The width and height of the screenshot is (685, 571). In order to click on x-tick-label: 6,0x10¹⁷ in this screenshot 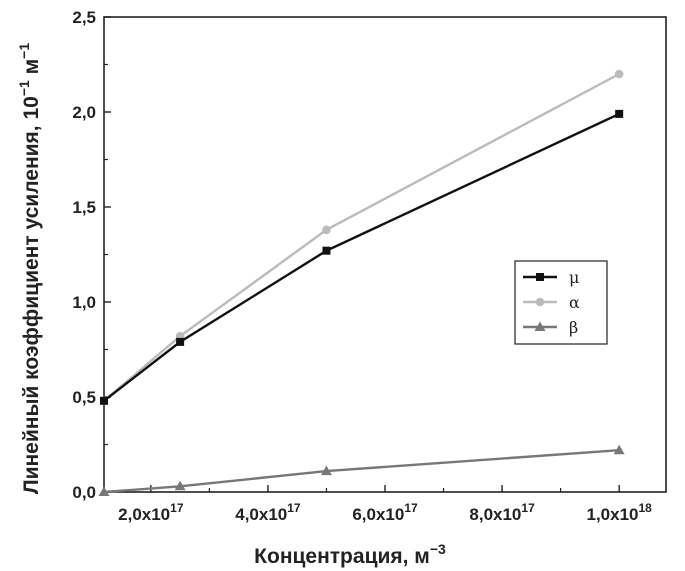, I will do `click(385, 512)`.